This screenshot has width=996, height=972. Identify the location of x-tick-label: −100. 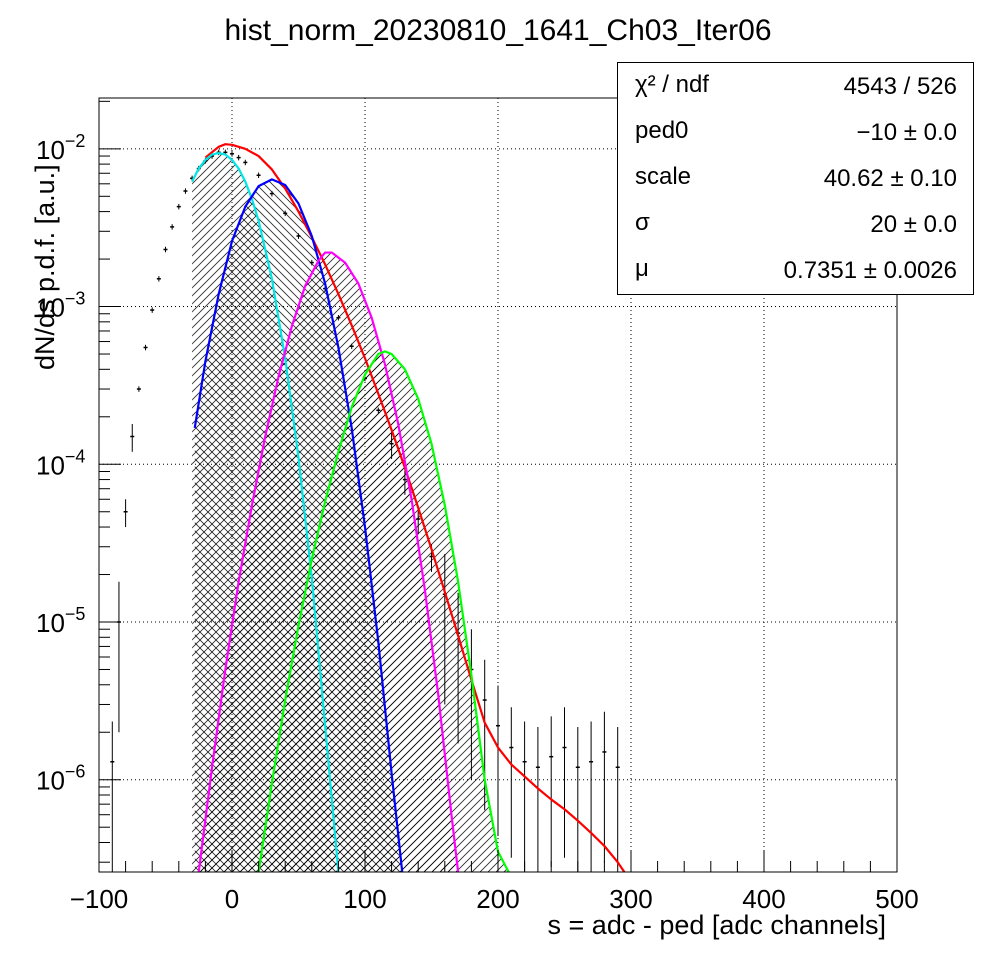
(99, 899).